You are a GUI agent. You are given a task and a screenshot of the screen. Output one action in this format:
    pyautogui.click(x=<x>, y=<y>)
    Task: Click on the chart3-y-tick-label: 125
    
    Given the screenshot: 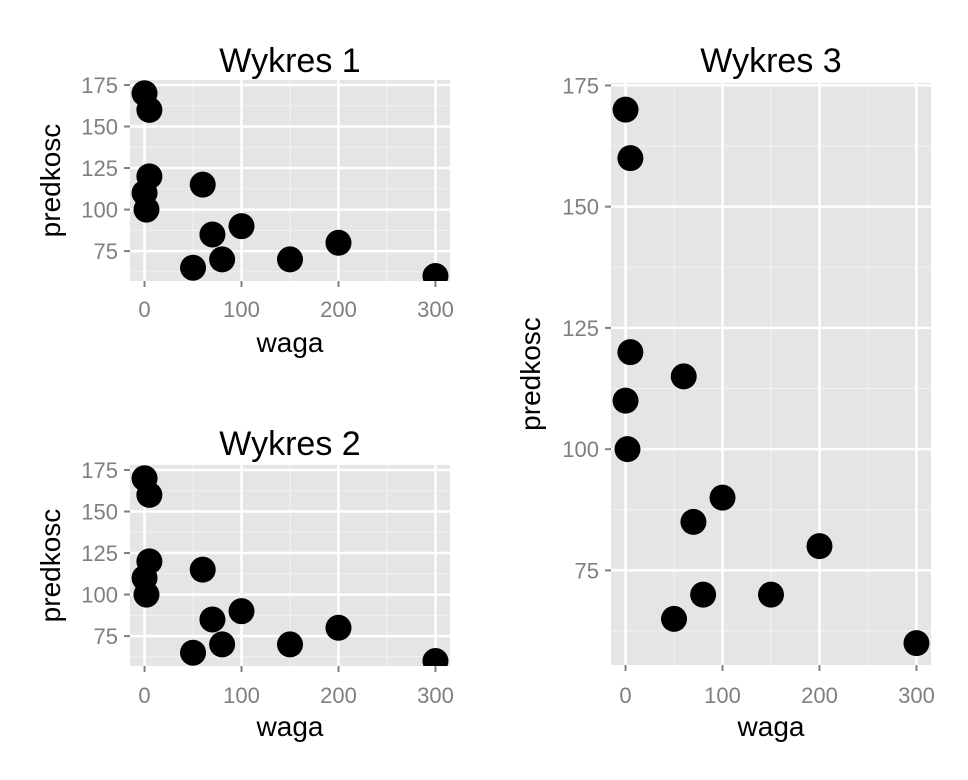 What is the action you would take?
    pyautogui.click(x=580, y=328)
    